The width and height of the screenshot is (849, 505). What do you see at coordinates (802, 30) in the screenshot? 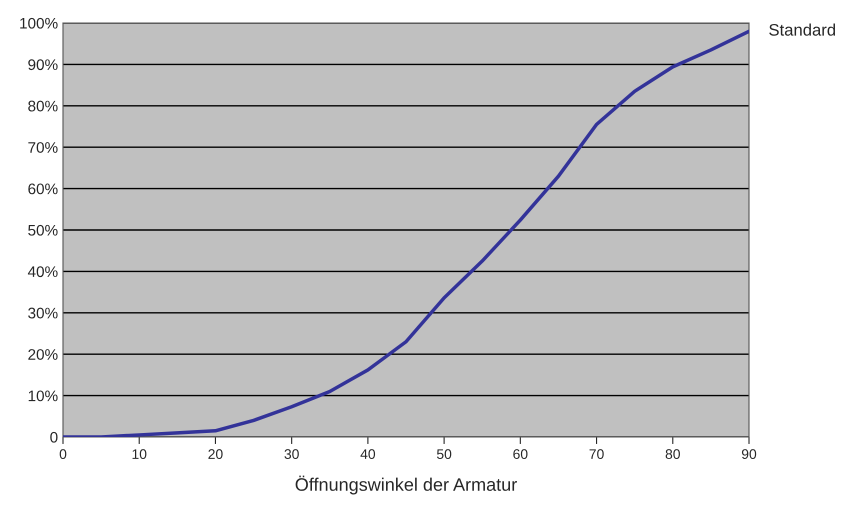
I see `series-label: Standard` at bounding box center [802, 30].